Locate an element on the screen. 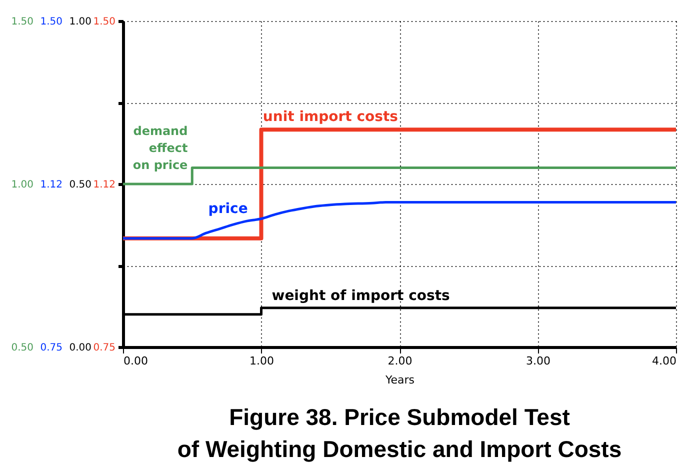 This screenshot has width=683, height=475. series-label: weight of import costs is located at coordinates (361, 296).